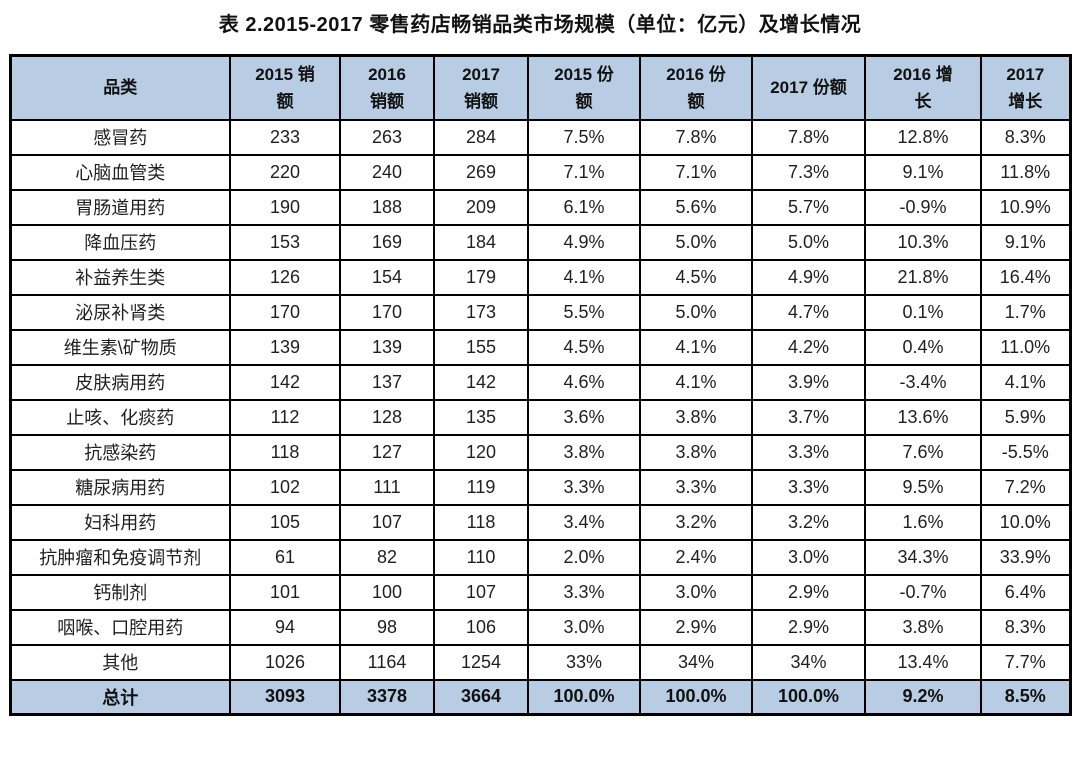 This screenshot has height=764, width=1080. I want to click on table-cell: 2.9%, so click(808, 592).